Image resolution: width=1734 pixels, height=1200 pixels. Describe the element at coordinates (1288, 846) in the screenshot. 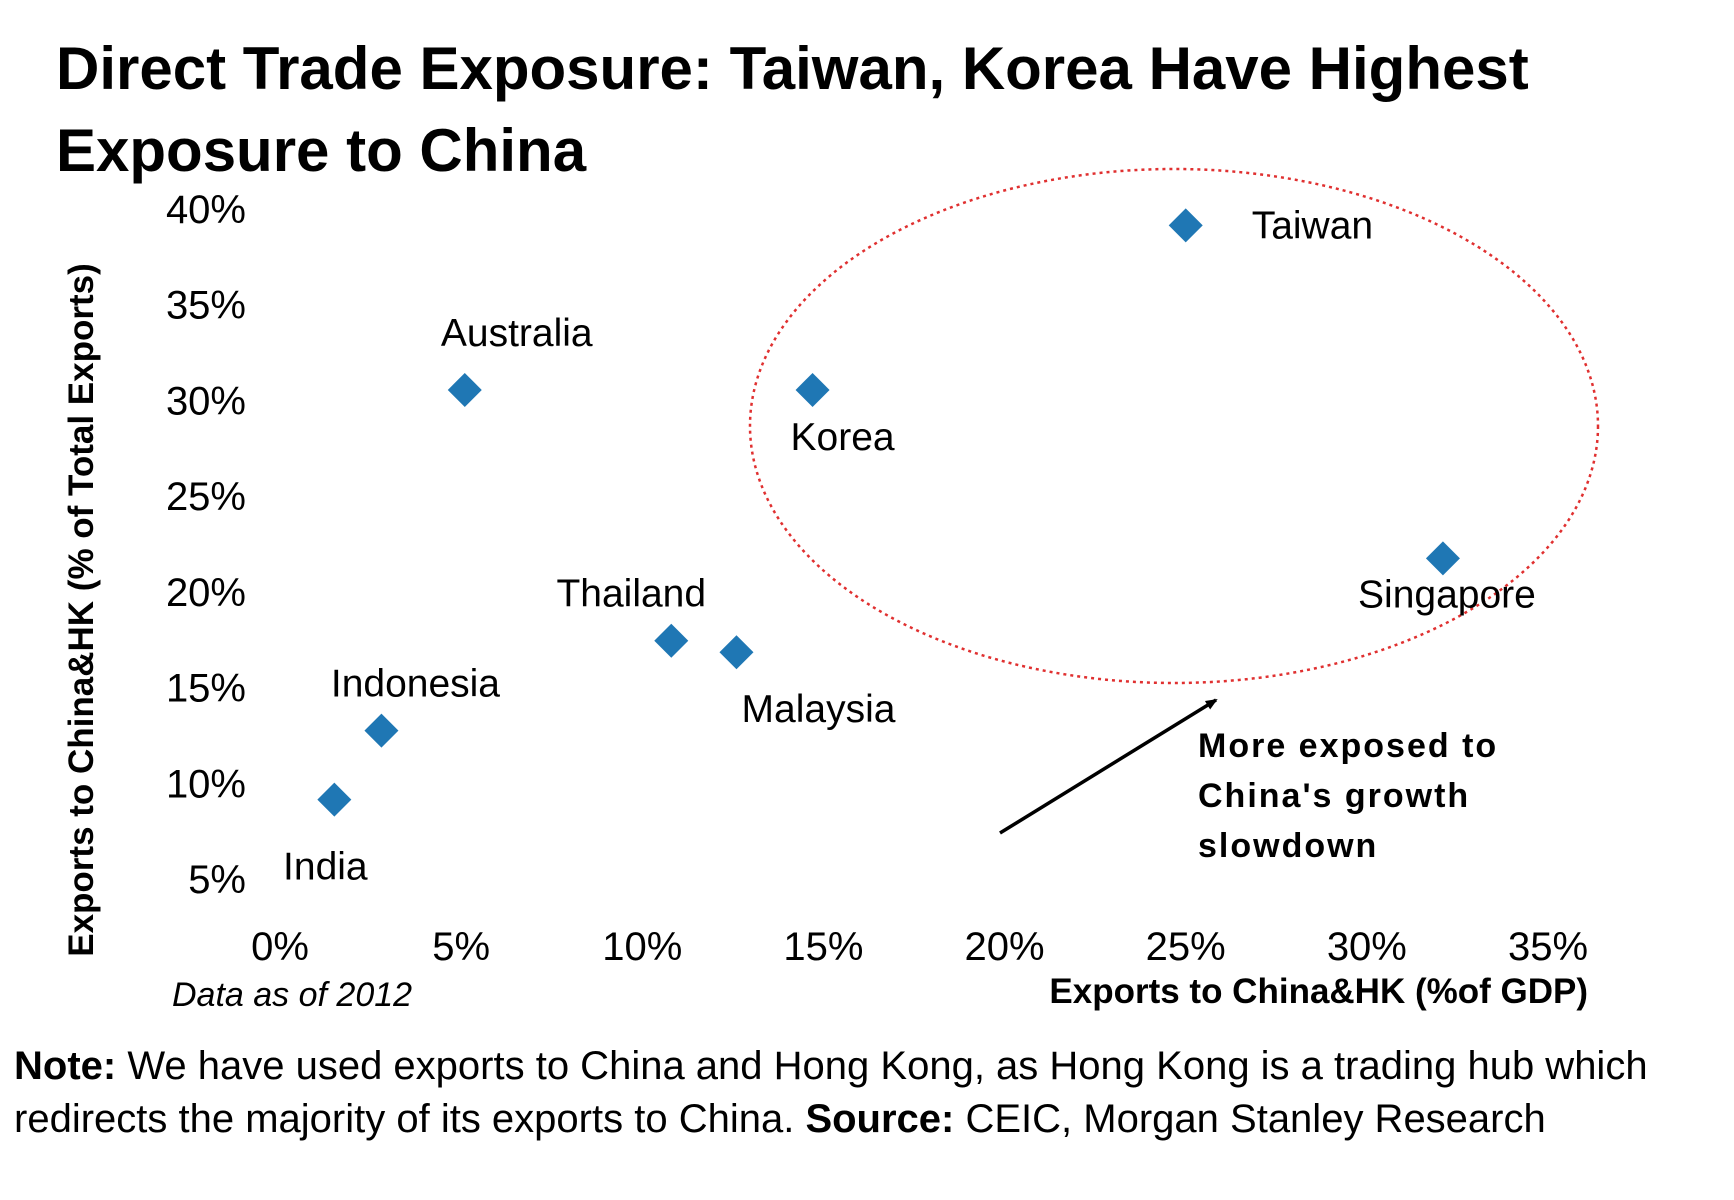

I see `annotation-line: slowdown` at that location.